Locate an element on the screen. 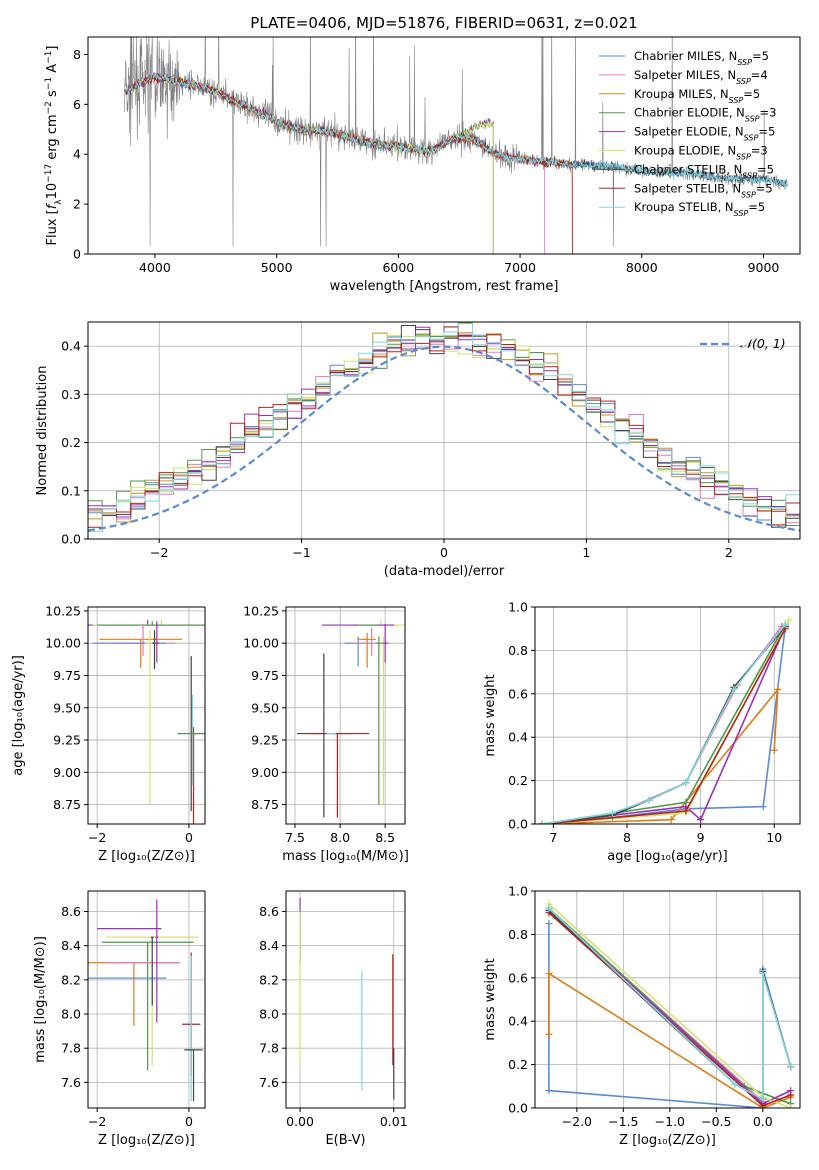 Image resolution: width=819 pixels, height=1170 pixels. x-tick-label: 5000 is located at coordinates (277, 267).